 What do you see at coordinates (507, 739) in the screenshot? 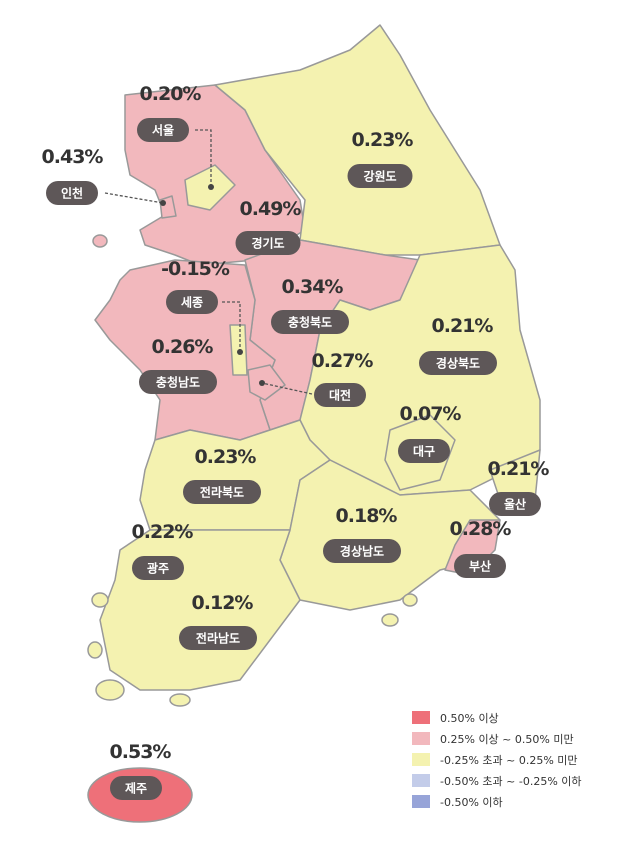
I see `legend-label: 0.25% 이상 ~ 0.50% 미만` at bounding box center [507, 739].